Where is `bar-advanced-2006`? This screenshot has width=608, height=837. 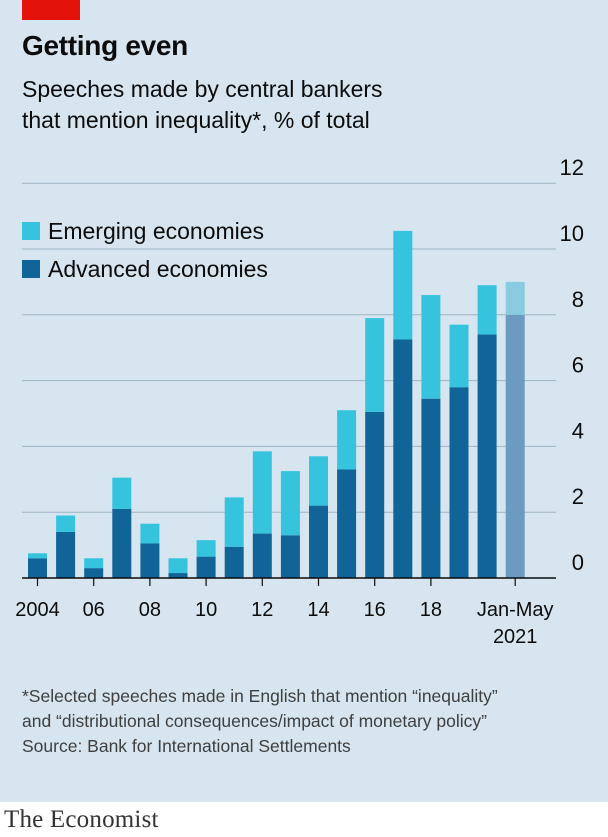
bar-advanced-2006 is located at coordinates (94, 573).